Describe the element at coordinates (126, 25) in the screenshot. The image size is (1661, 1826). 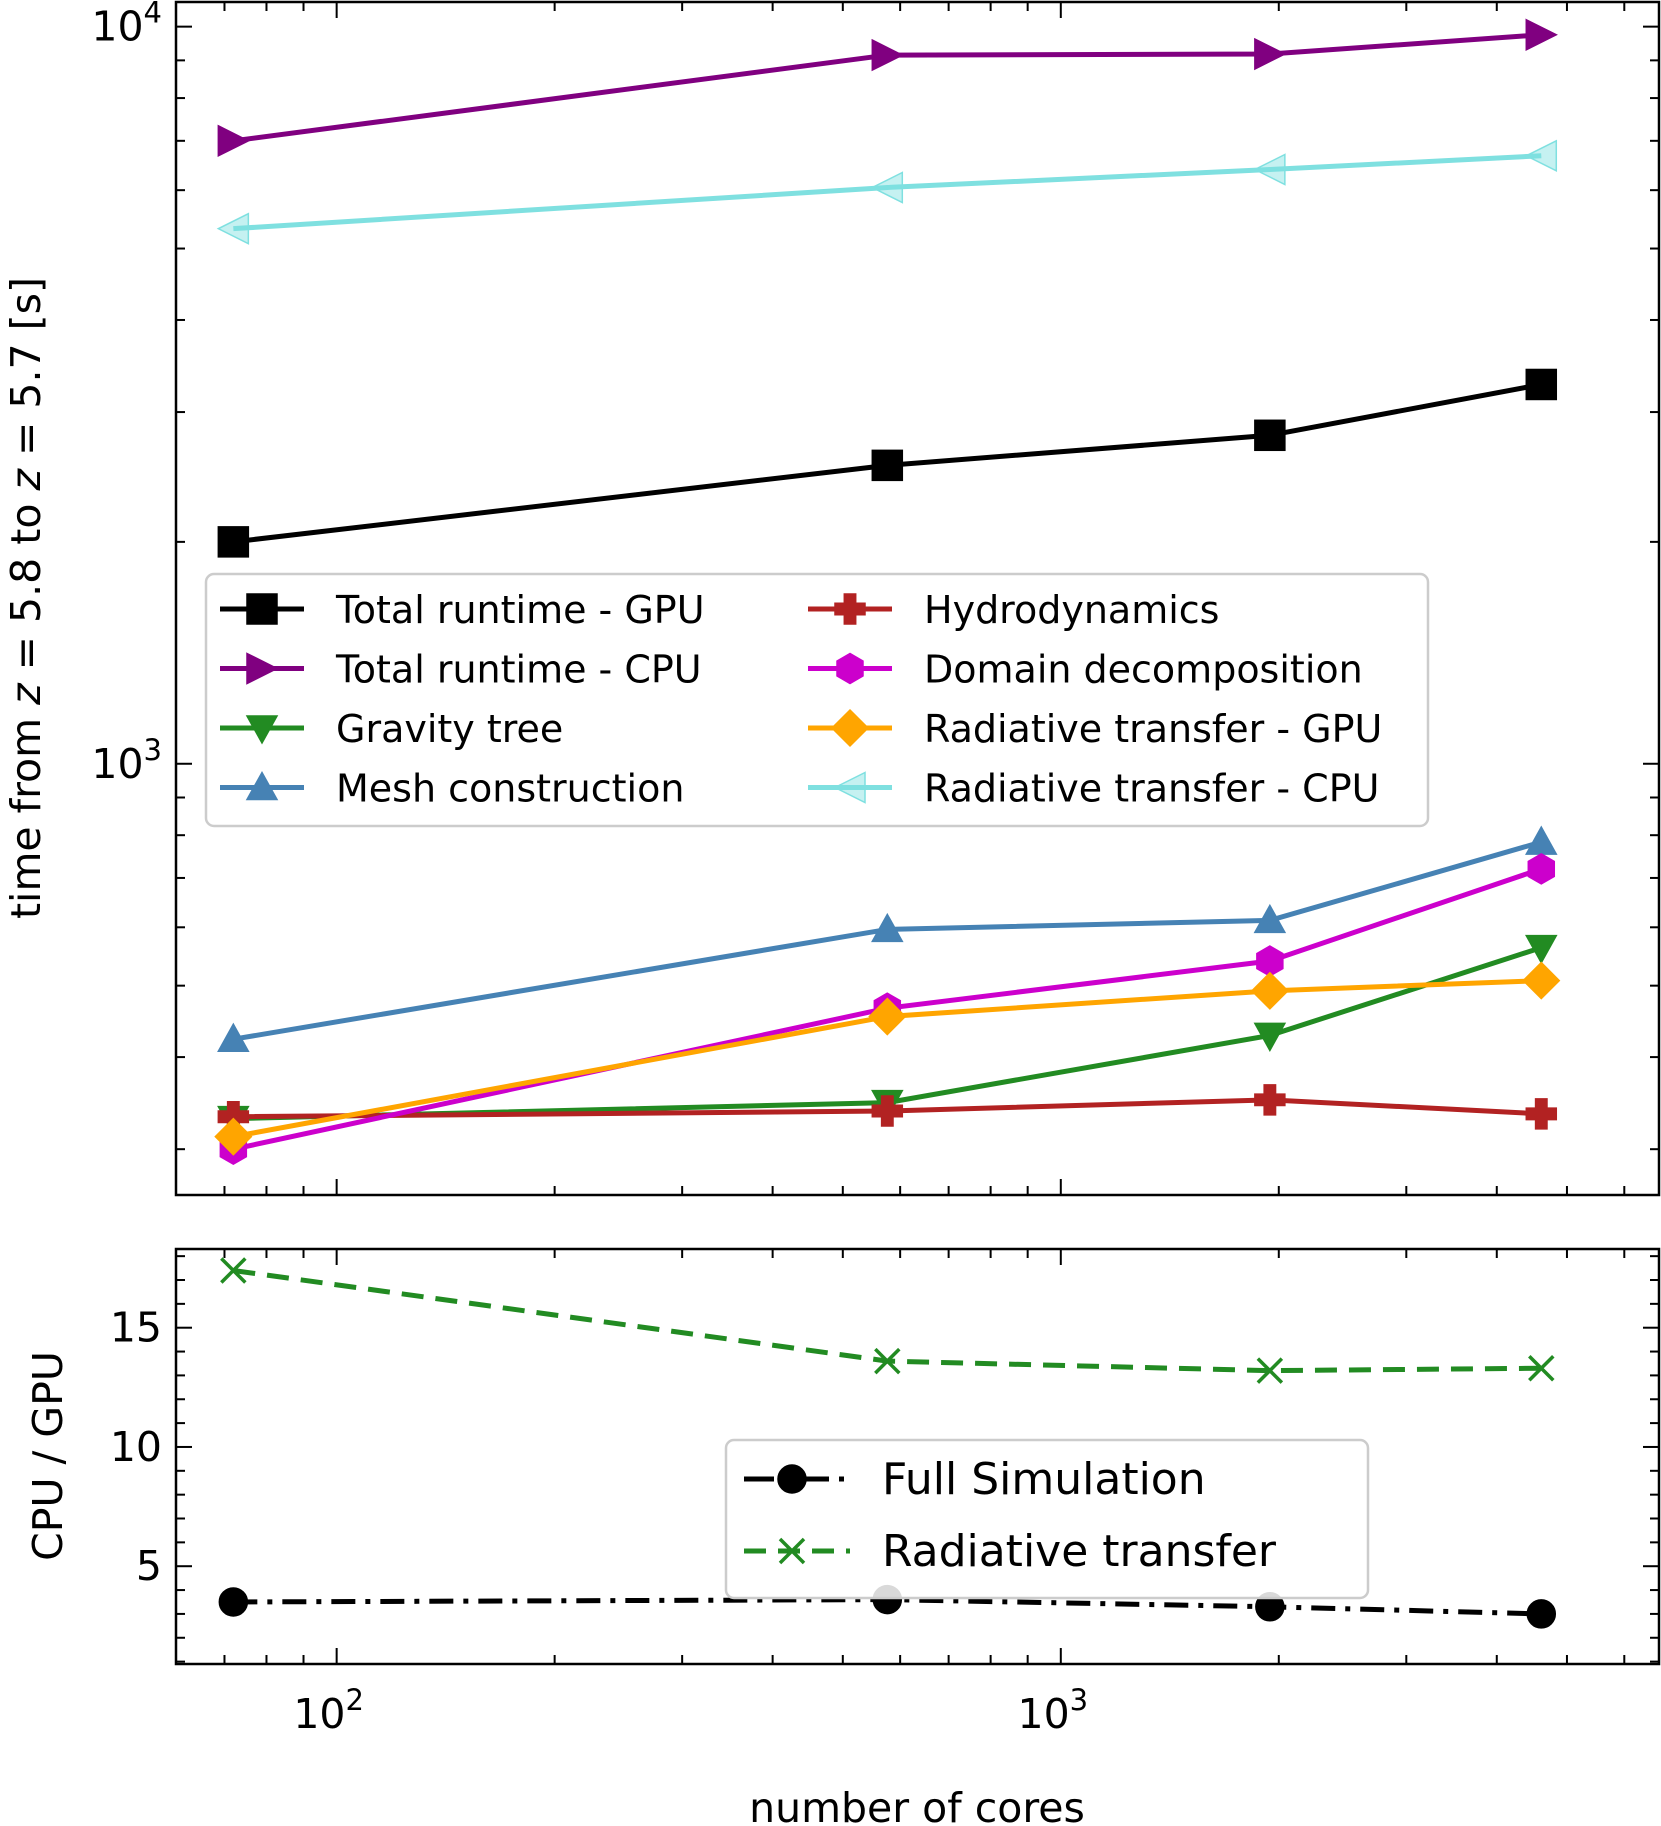
I see `y-tick-label: 10⁴` at that location.